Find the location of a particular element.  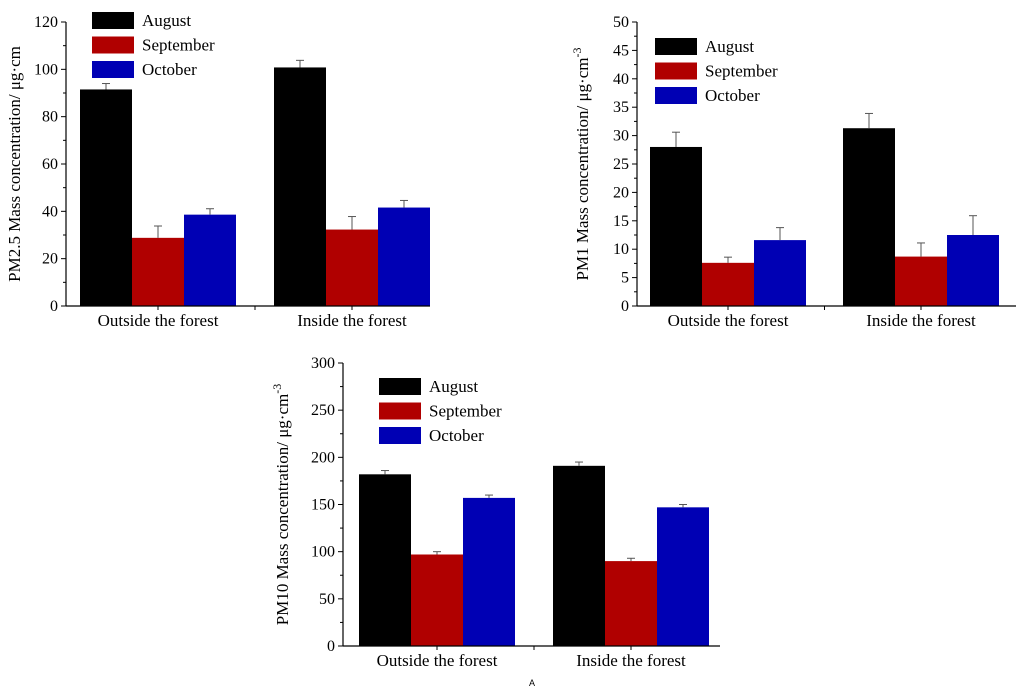

y-tick-label: 250 is located at coordinates (323, 410).